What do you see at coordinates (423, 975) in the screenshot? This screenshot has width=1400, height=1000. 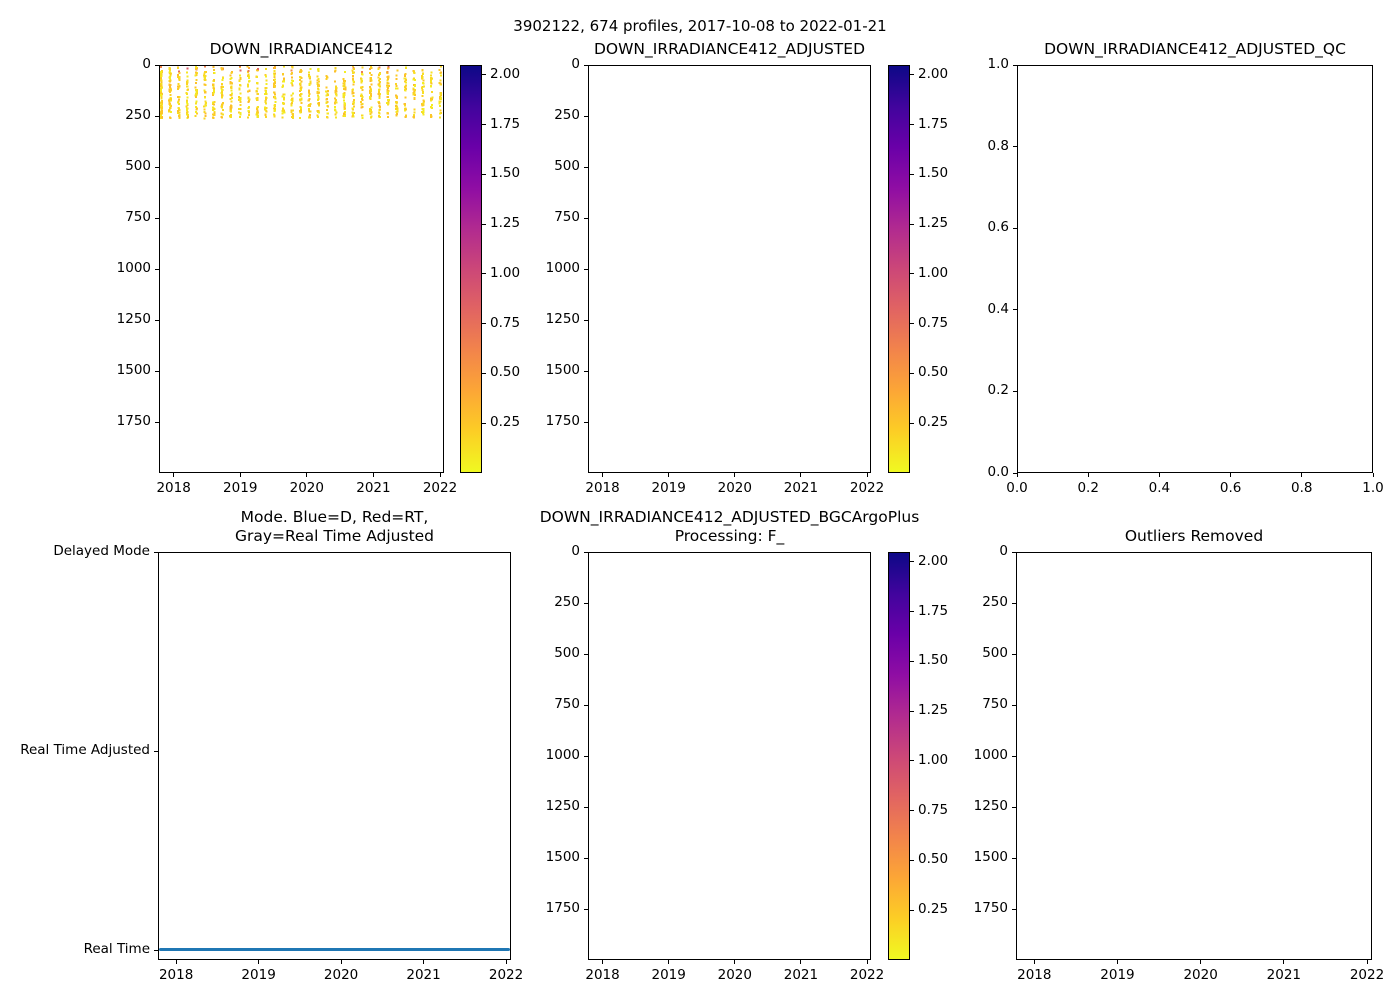 I see `x-tick-label: 2021` at bounding box center [423, 975].